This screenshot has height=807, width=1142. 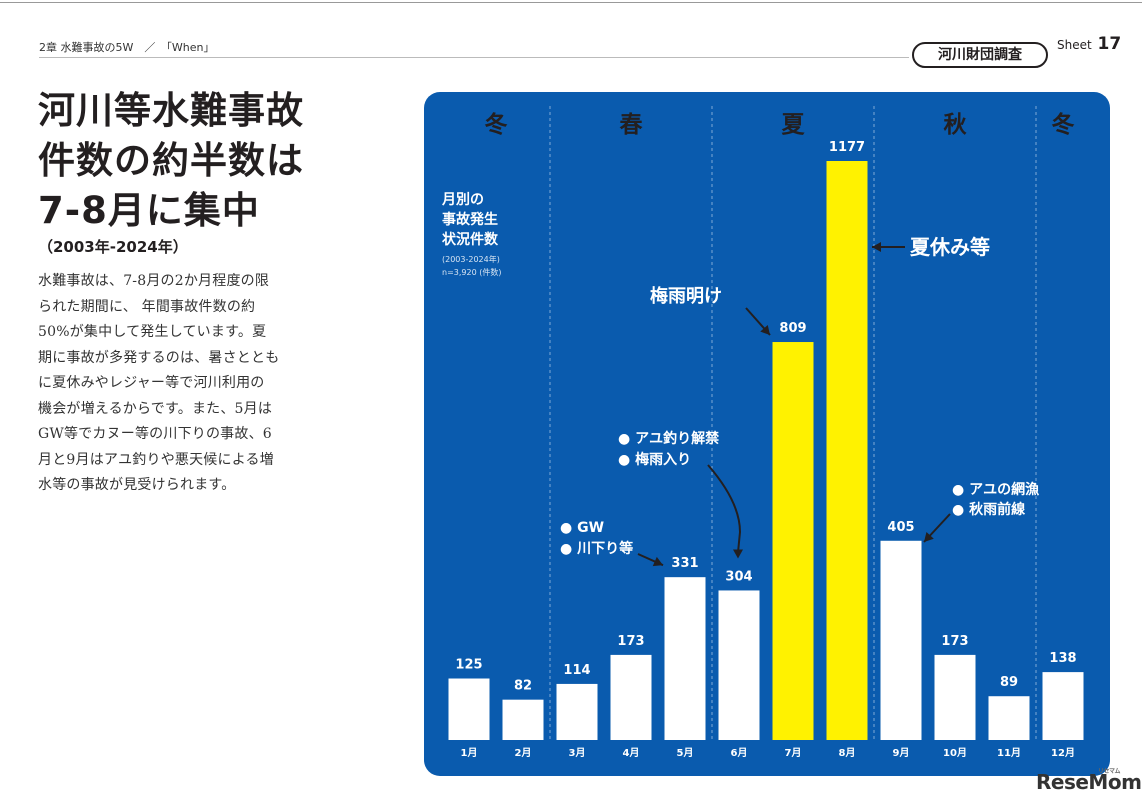 What do you see at coordinates (654, 459) in the screenshot?
I see `annotation-text: ● 梅雨入り` at bounding box center [654, 459].